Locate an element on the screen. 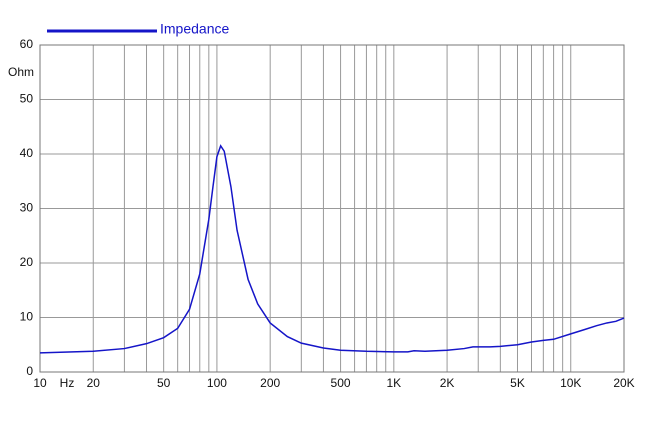  y-tick-label: 50 is located at coordinates (27, 99).